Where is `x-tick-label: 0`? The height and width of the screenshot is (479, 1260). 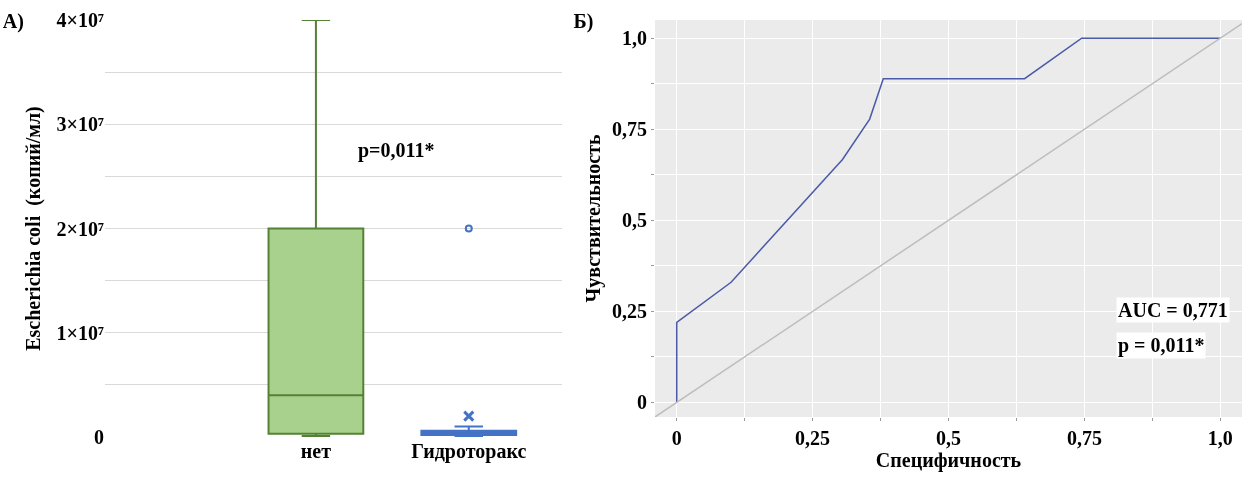 x-tick-label: 0 is located at coordinates (676, 438).